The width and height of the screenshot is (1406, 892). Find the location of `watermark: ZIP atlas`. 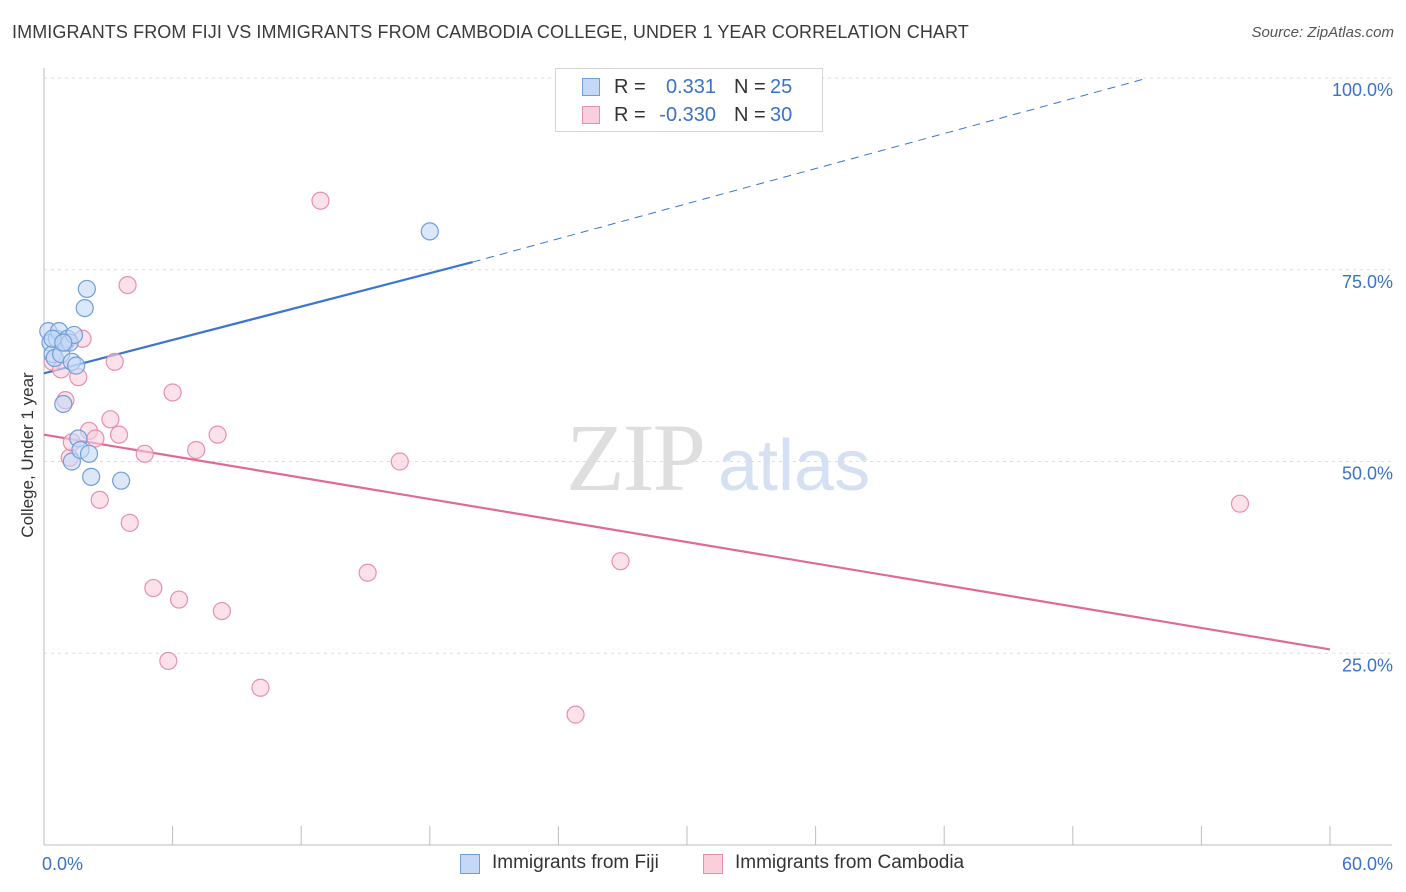

watermark: ZIP atlas is located at coordinates (718, 457).